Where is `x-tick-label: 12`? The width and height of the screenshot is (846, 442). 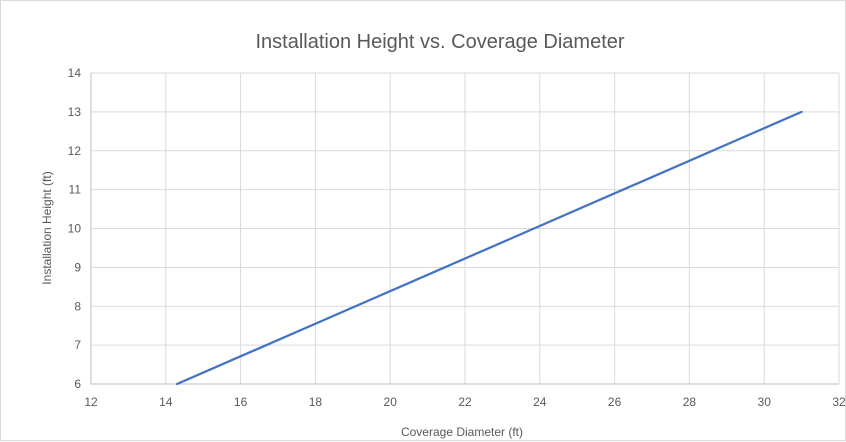
x-tick-label: 12 is located at coordinates (91, 402).